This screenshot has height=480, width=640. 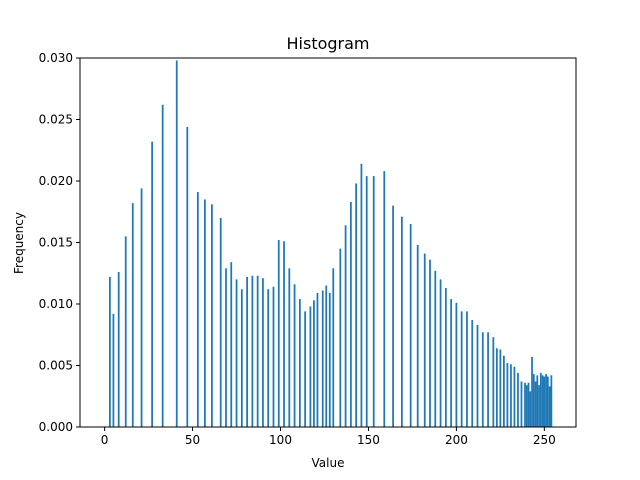 What do you see at coordinates (456, 440) in the screenshot?
I see `x-tick-label: 200` at bounding box center [456, 440].